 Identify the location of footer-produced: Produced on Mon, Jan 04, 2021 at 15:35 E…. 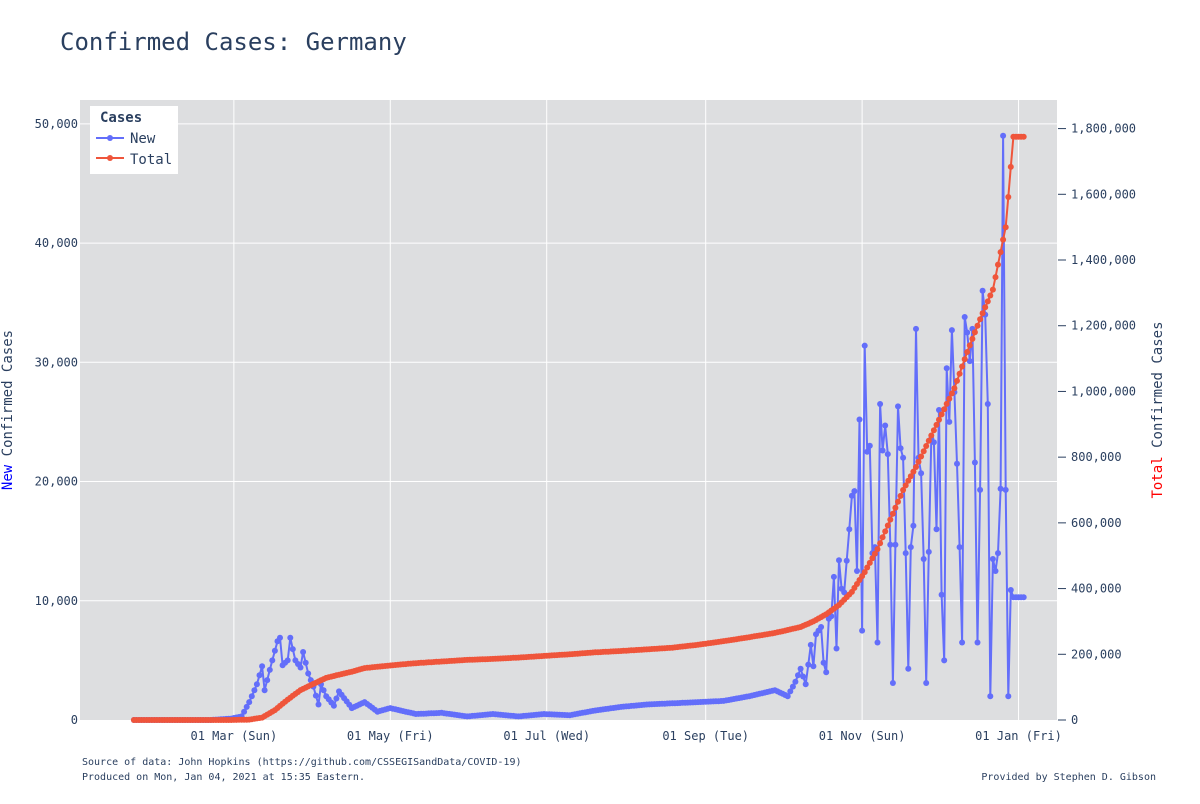
(223, 777).